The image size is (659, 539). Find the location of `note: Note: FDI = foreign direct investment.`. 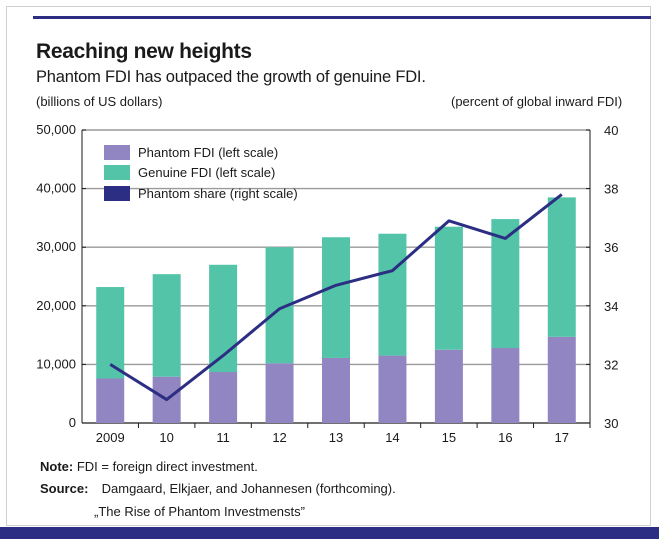

note: Note: FDI = foreign direct investment. is located at coordinates (149, 466).